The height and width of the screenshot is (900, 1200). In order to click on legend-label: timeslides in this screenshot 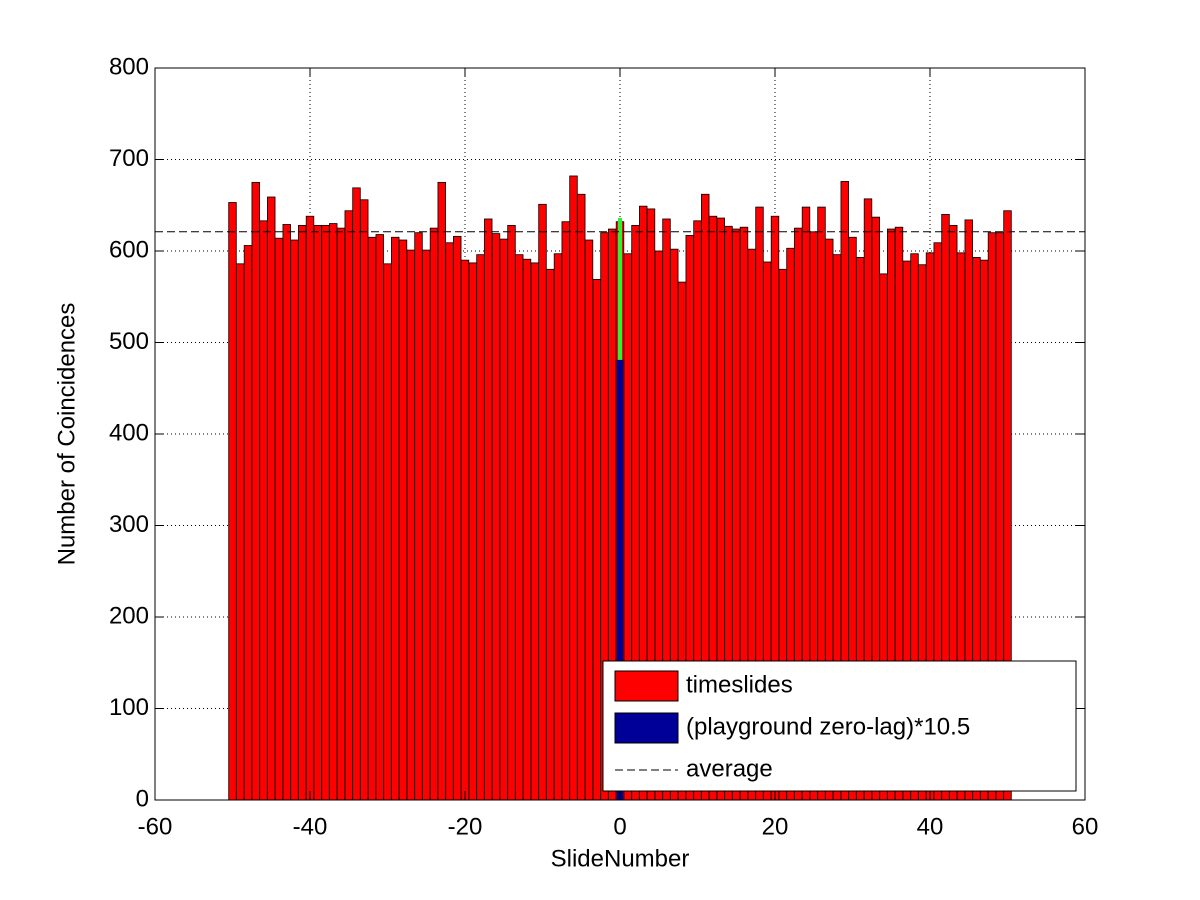, I will do `click(739, 684)`.